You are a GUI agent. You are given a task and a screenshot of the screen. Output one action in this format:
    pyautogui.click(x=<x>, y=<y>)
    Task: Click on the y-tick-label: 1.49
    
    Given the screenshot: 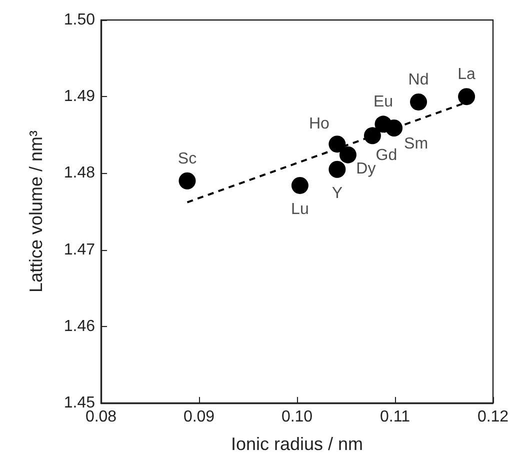 What is the action you would take?
    pyautogui.click(x=80, y=97)
    